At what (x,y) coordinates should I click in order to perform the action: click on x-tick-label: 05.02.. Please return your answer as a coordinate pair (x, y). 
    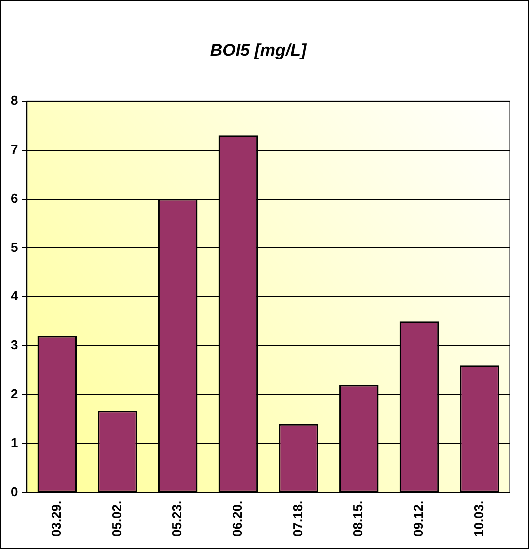
    Looking at the image, I should click on (116, 519).